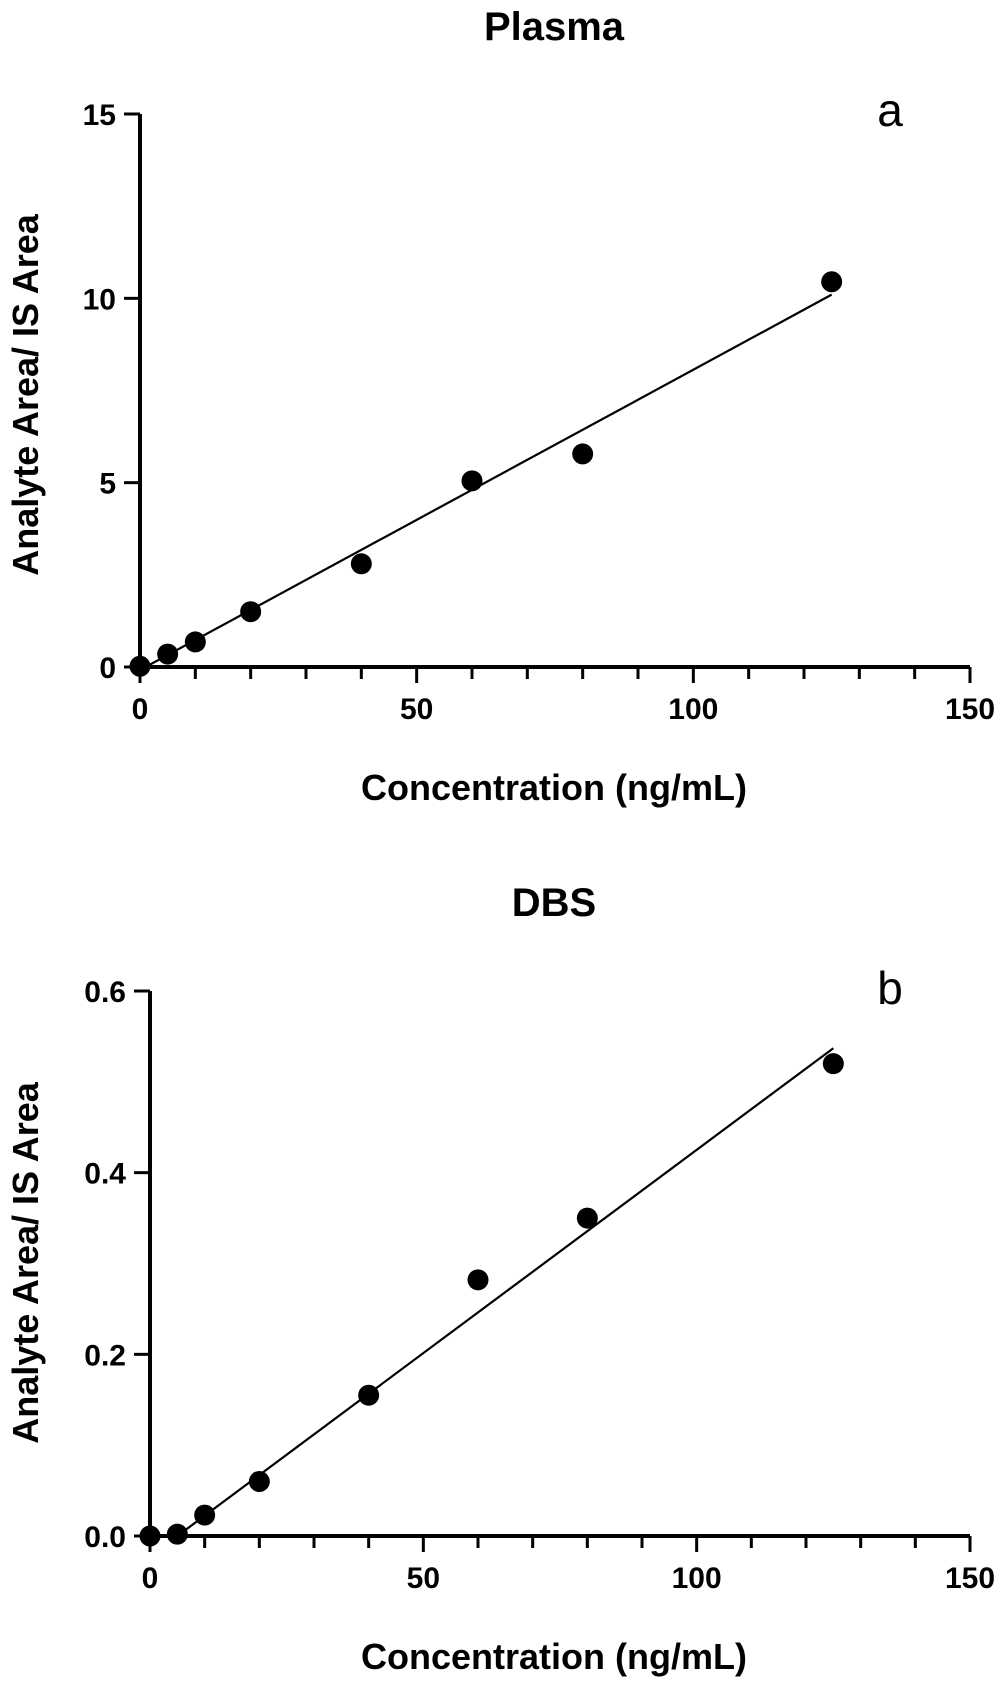 The image size is (1004, 1682). I want to click on panel-label: a, so click(890, 110).